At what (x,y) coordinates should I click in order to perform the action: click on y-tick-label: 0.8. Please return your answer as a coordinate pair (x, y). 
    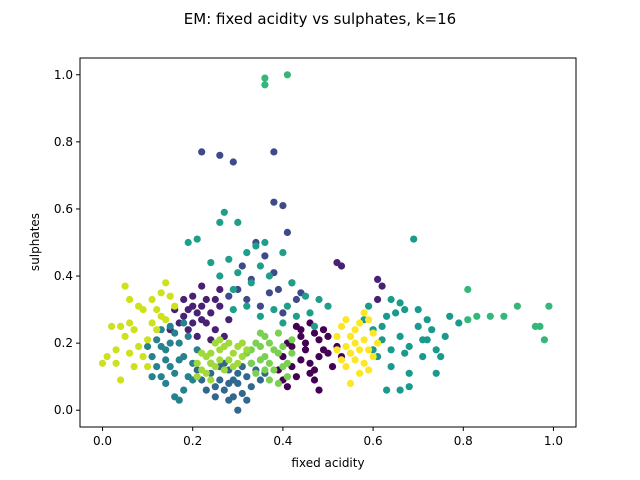
    Looking at the image, I should click on (63, 142).